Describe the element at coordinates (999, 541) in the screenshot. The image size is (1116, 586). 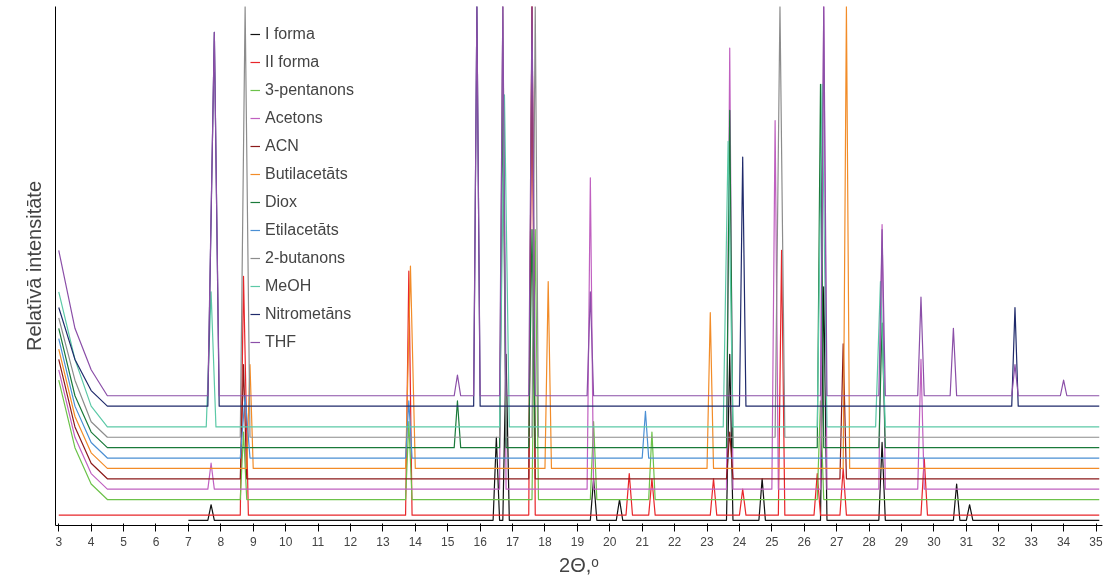
I see `x-tick-label: 32` at that location.